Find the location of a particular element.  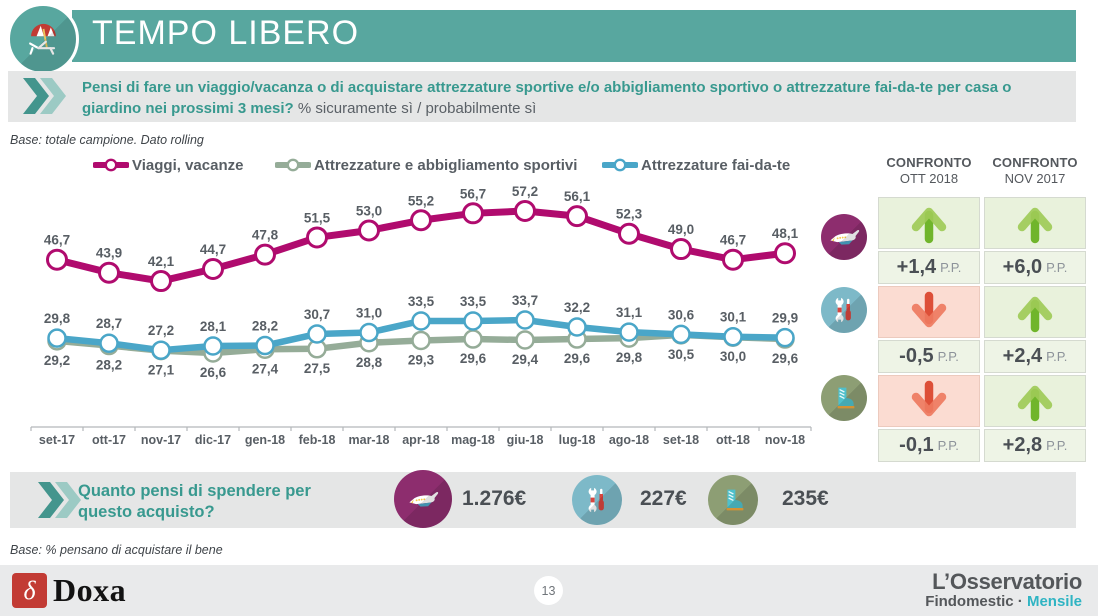

comparison-value: +6,0 is located at coordinates (1022, 267).